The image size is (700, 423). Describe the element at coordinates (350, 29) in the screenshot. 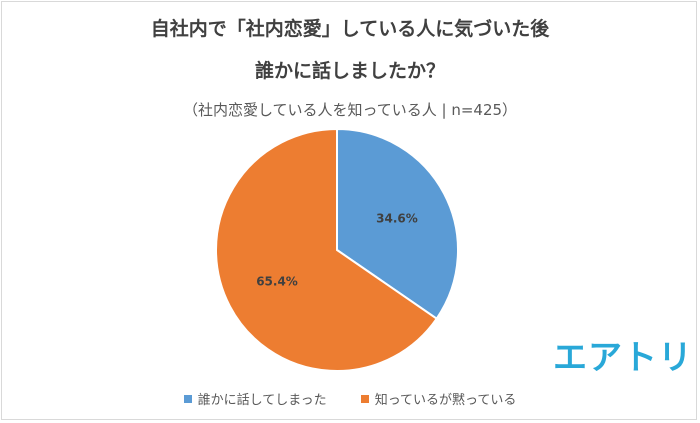

I see `chart-title-line-1: 自社内で「社内恋愛」している人に気づいた後` at that location.